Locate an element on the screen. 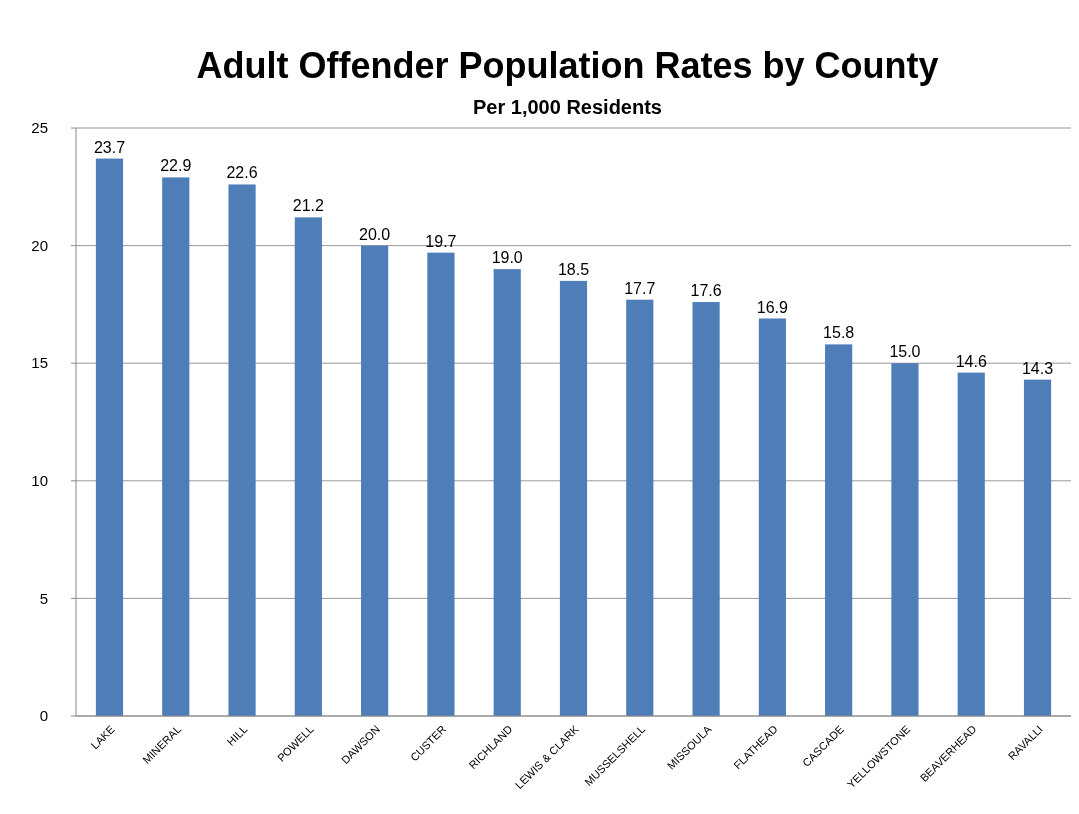  data-label: 17.7 is located at coordinates (640, 288).